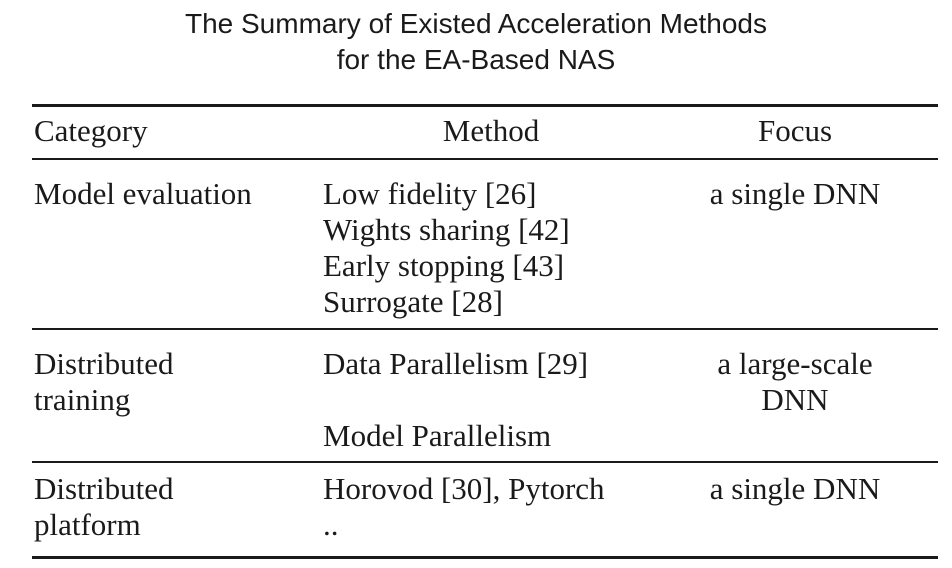  Describe the element at coordinates (485, 105) in the screenshot. I see `top-rule` at that location.